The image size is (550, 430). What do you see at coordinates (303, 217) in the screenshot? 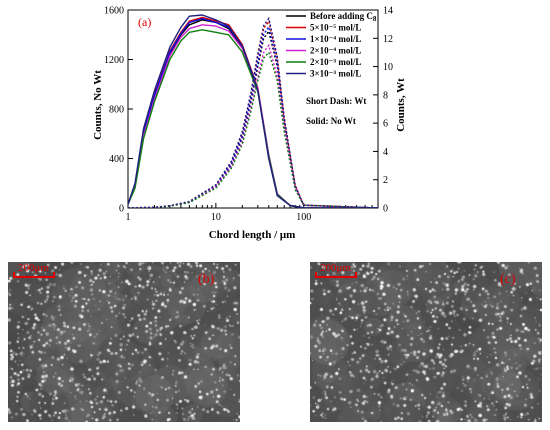
I see `x-tick-label-2: 100` at bounding box center [303, 217].